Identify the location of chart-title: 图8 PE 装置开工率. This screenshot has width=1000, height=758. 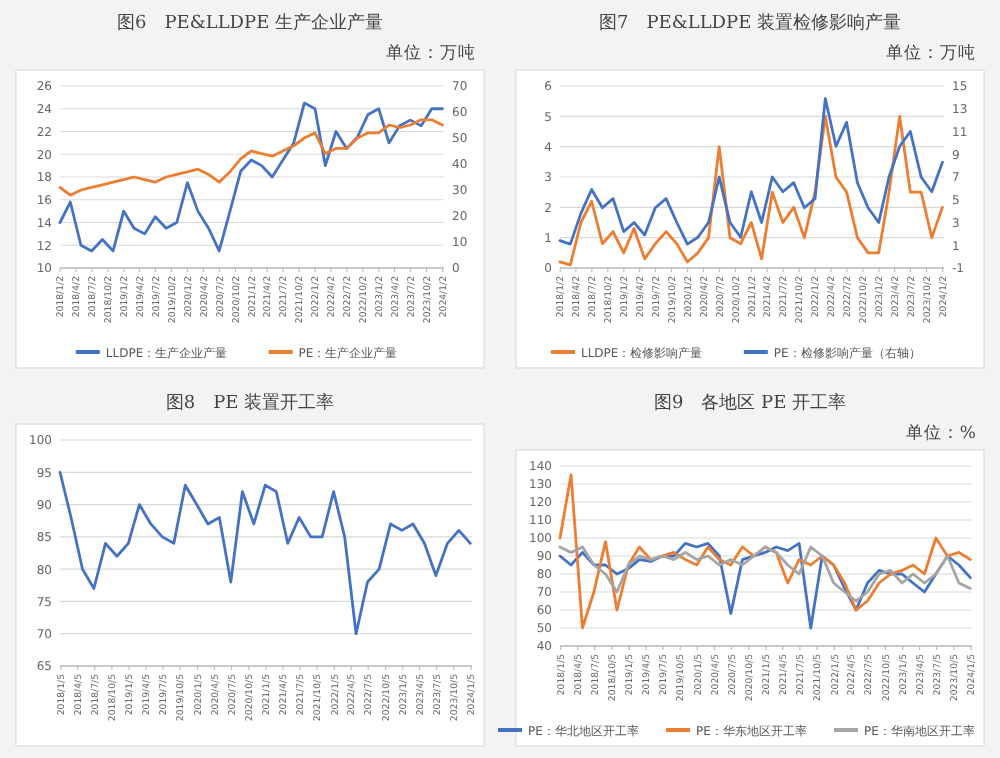
(250, 403).